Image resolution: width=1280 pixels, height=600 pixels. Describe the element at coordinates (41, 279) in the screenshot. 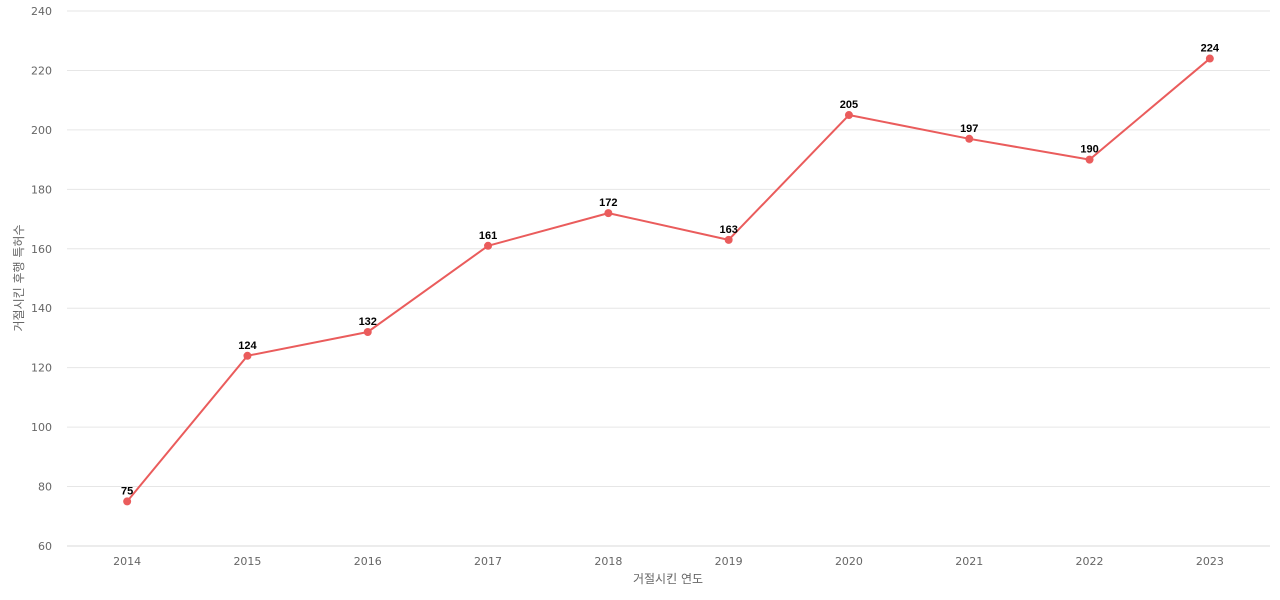

I see `y-axis-ticks: 60 80 100 120 140 160 180 200 220 240` at that location.